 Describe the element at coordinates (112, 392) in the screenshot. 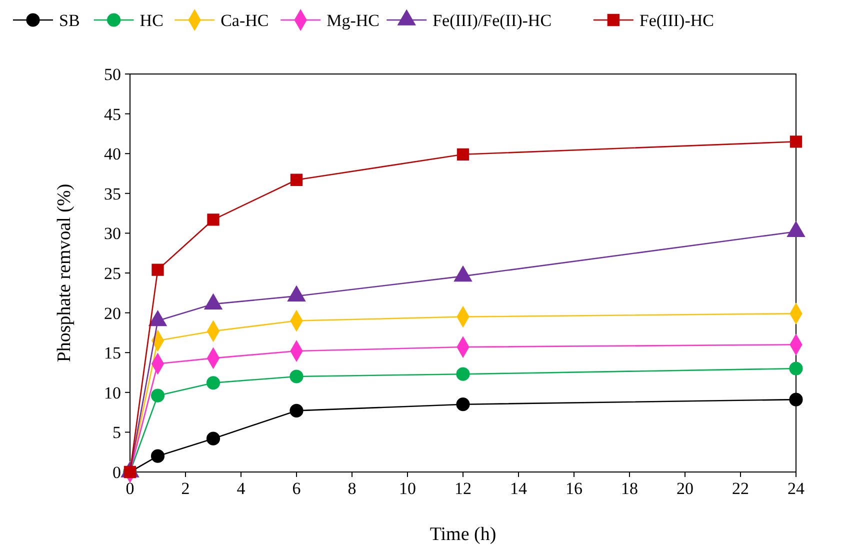

I see `y-tick-label: 10` at that location.